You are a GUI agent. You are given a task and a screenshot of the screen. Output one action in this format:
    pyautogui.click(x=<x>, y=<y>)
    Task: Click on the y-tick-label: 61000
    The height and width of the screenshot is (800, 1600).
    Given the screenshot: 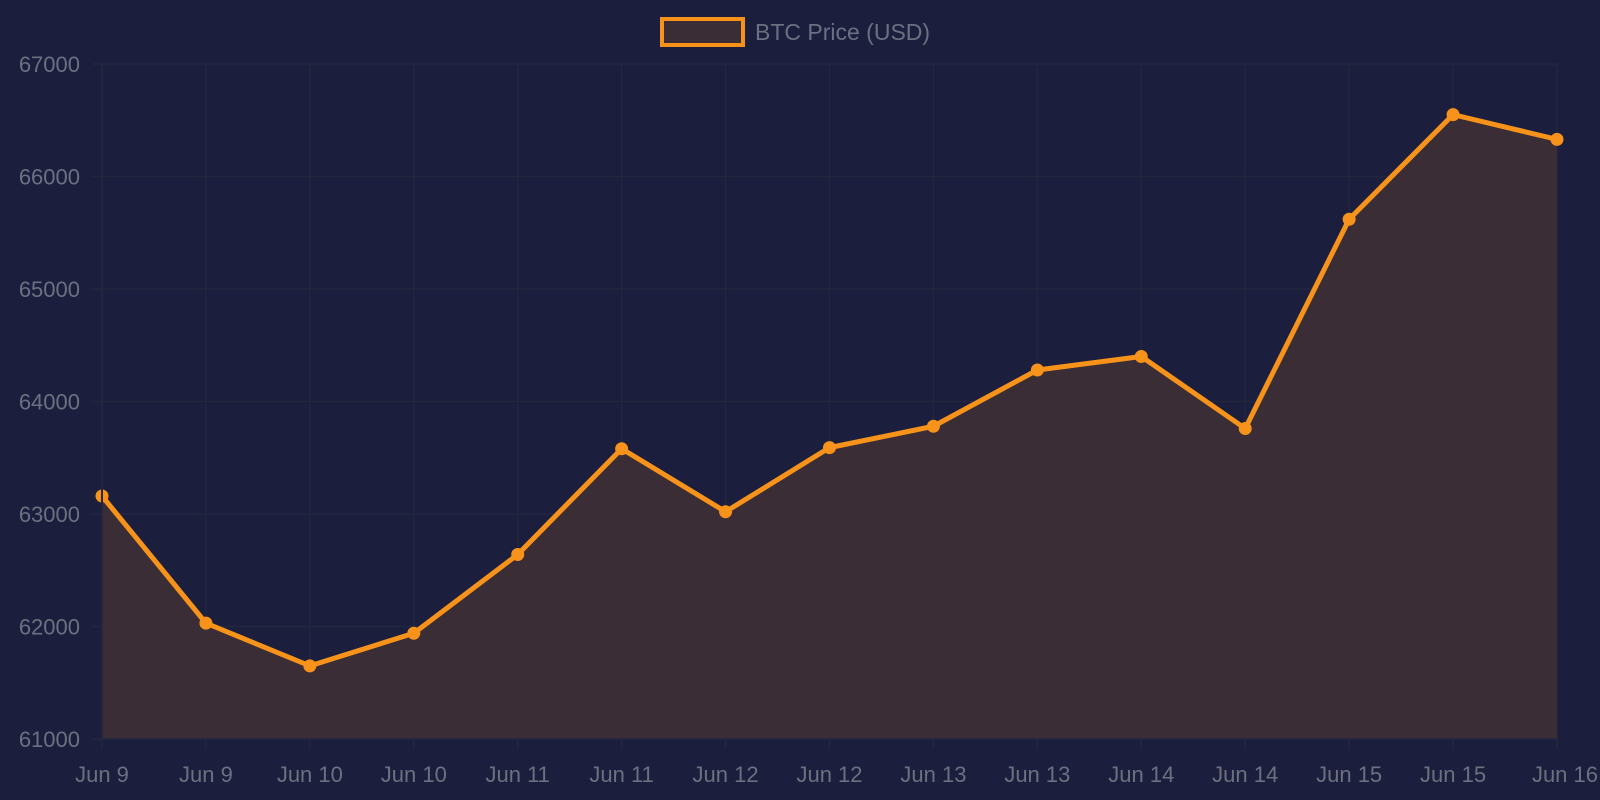 What is the action you would take?
    pyautogui.click(x=49, y=739)
    